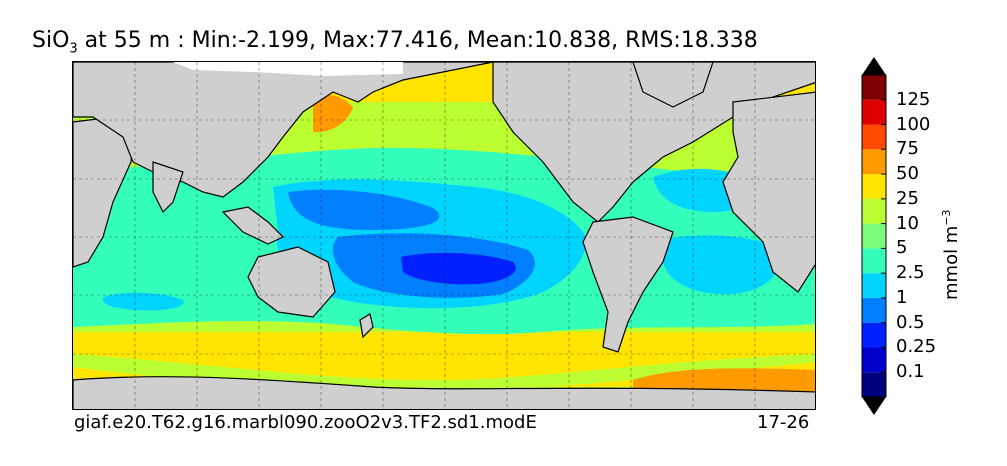  What do you see at coordinates (673, 85) in the screenshot?
I see `greenland-land` at bounding box center [673, 85].